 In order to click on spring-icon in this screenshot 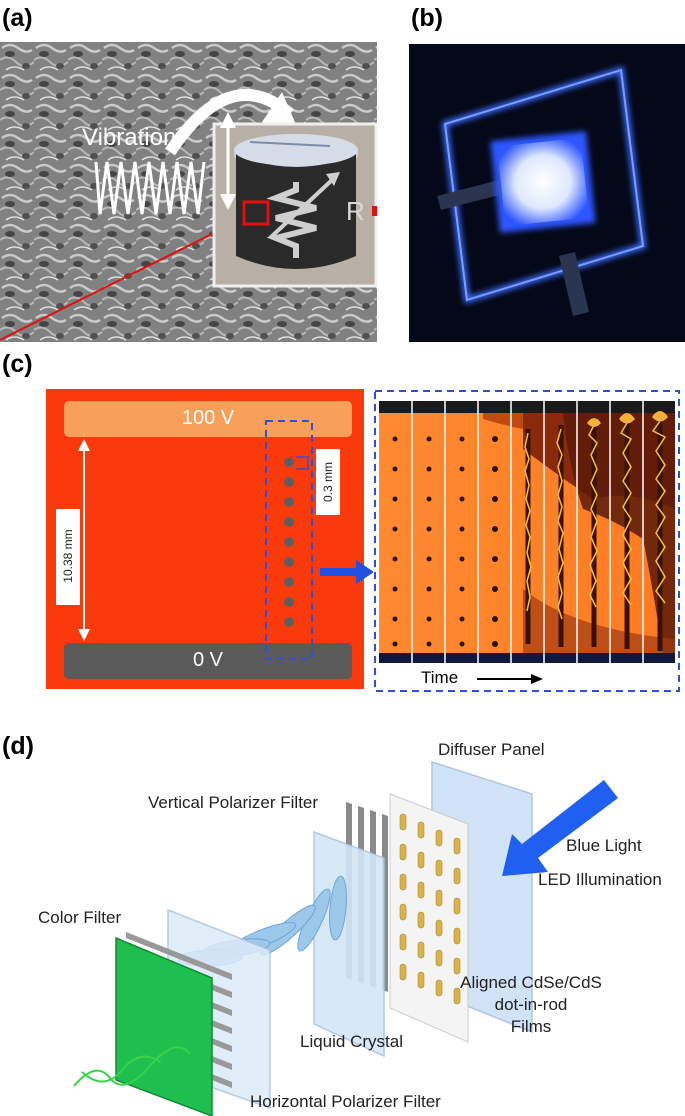, I will do `click(150, 188)`.